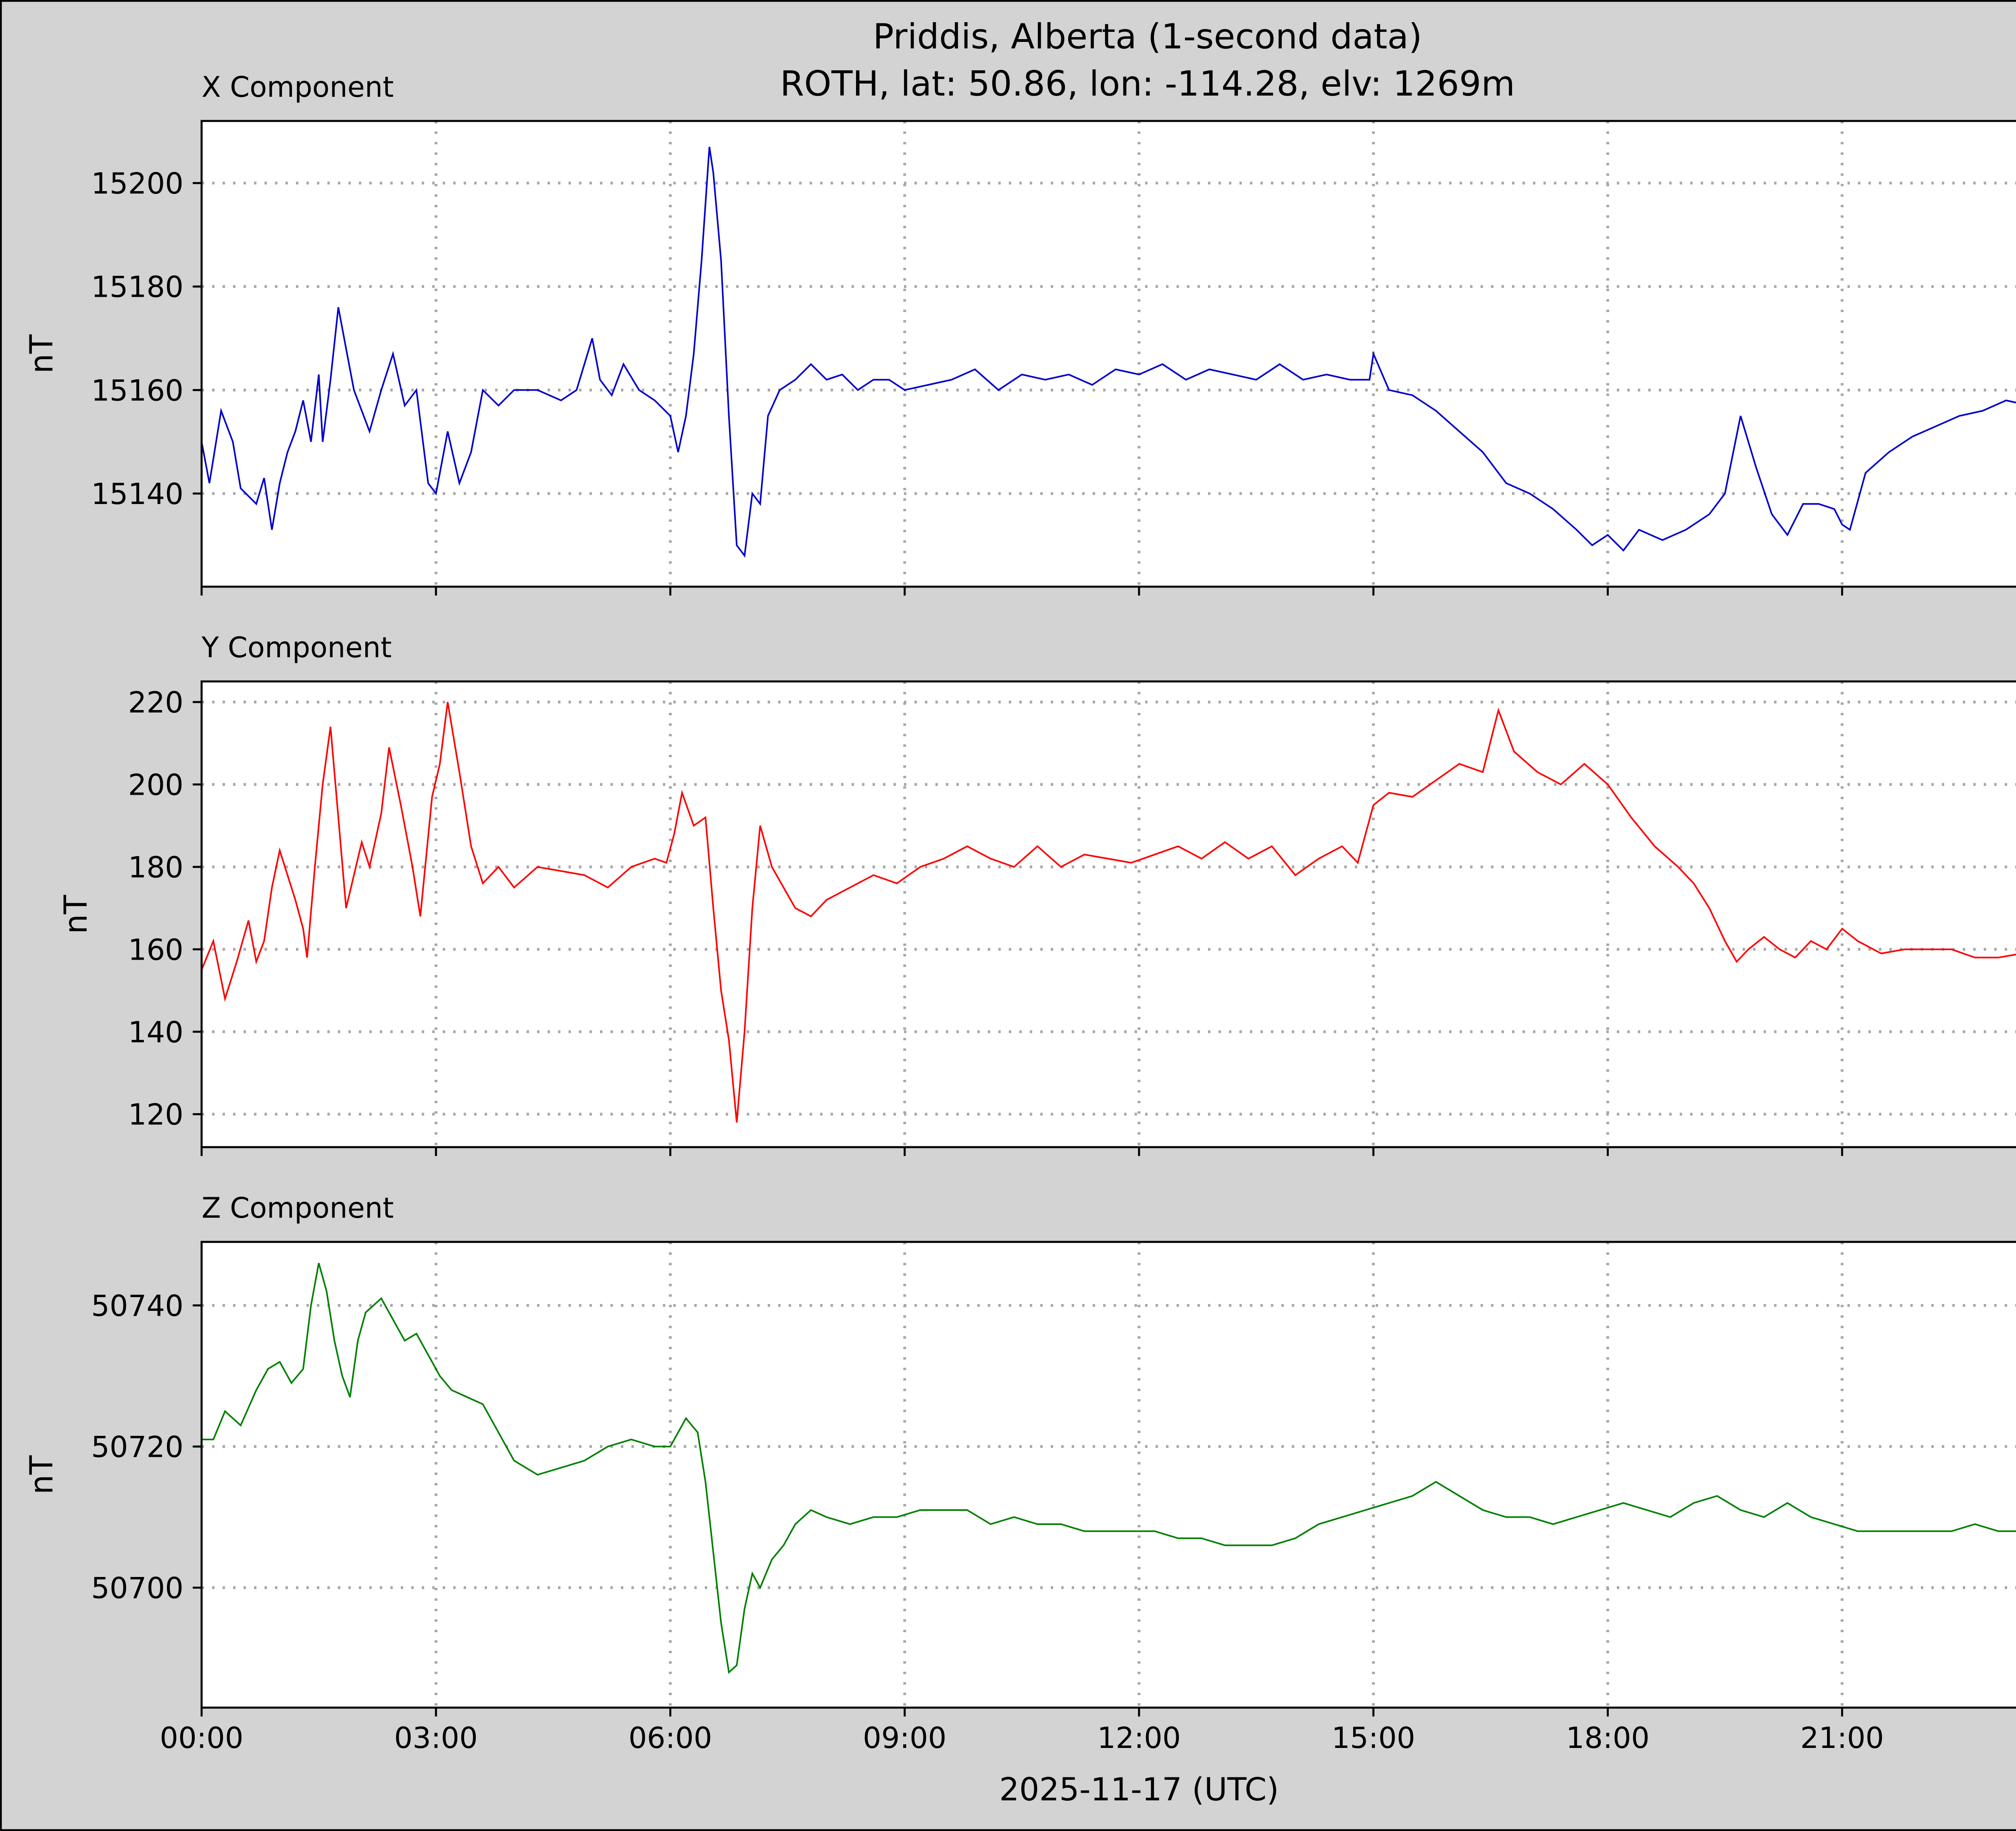 This screenshot has width=2016, height=1831. Describe the element at coordinates (1139, 1738) in the screenshot. I see `x-tick-label: 12:00` at that location.